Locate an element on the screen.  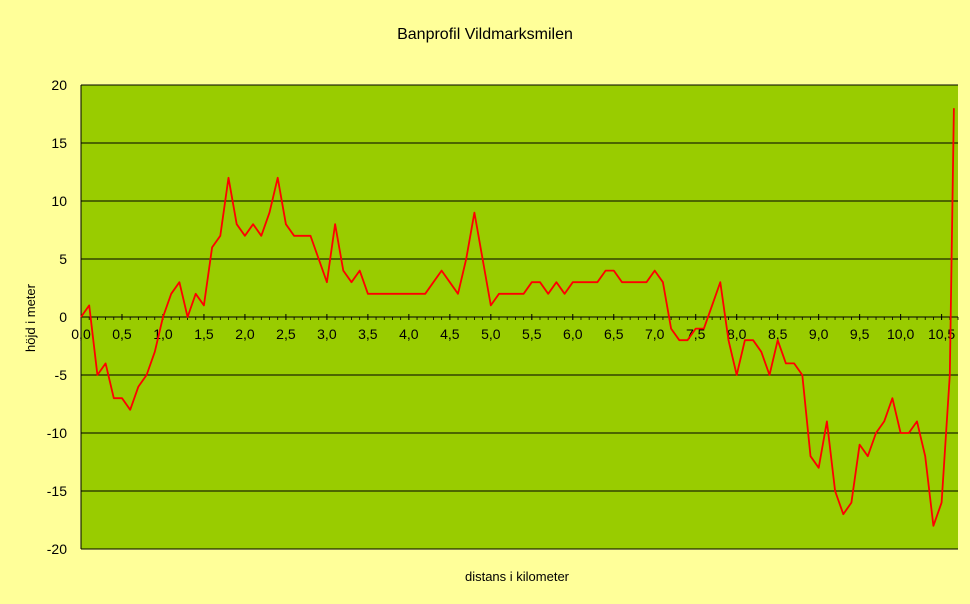
x-tick-label: 7,5 is located at coordinates (696, 334).